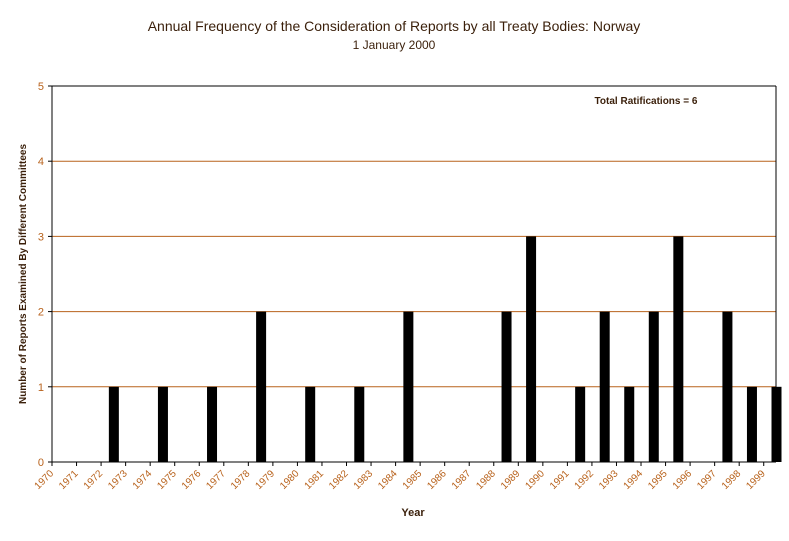  Describe the element at coordinates (69, 480) in the screenshot. I see `x-tick-label: 1971` at that location.